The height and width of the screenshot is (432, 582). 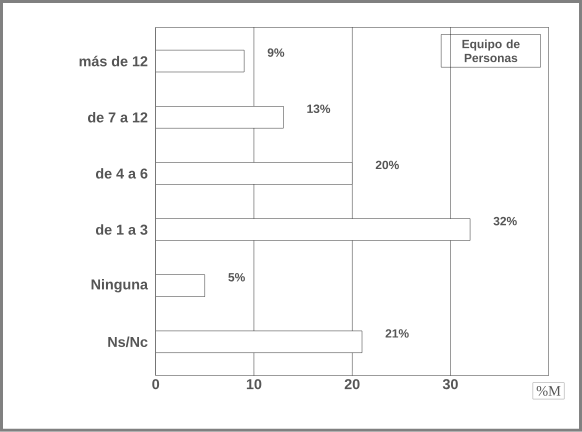 What do you see at coordinates (397, 333) in the screenshot?
I see `data-label: 21%` at bounding box center [397, 333].